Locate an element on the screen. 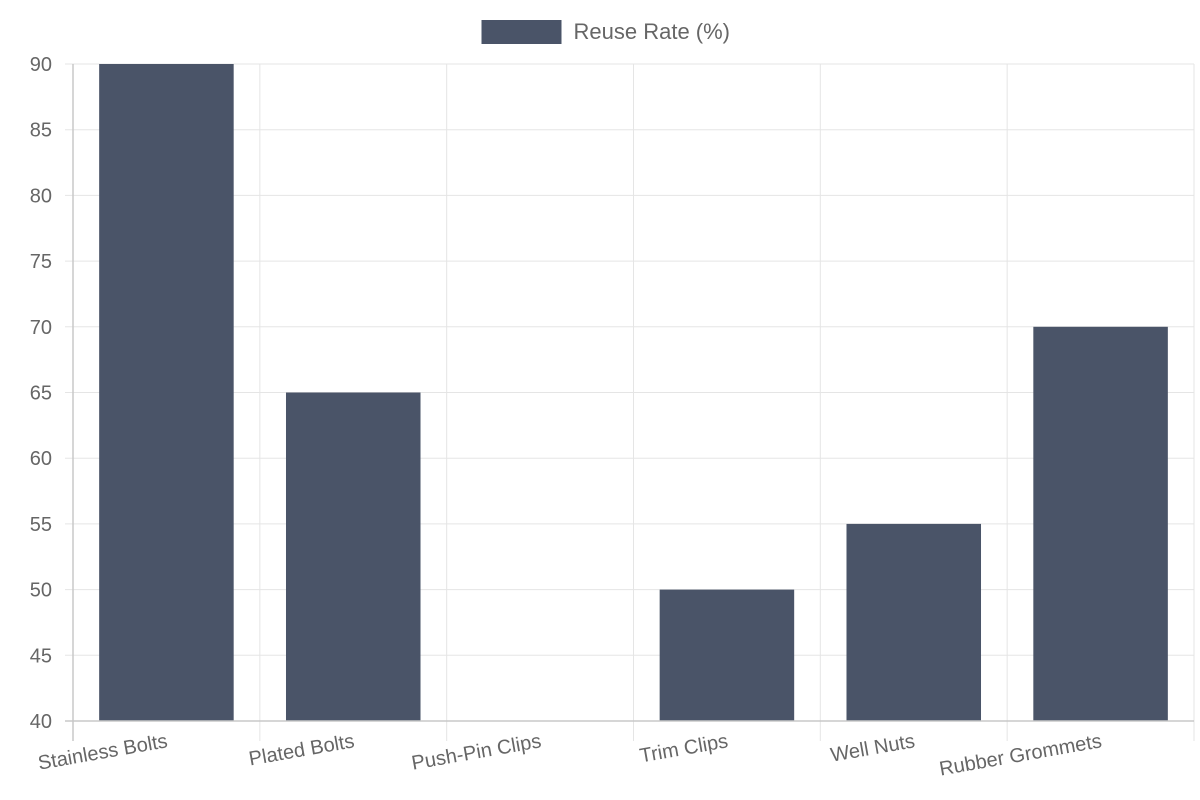 Image resolution: width=1200 pixels, height=800 pixels. legend-label: Reuse Rate (%) is located at coordinates (652, 31).